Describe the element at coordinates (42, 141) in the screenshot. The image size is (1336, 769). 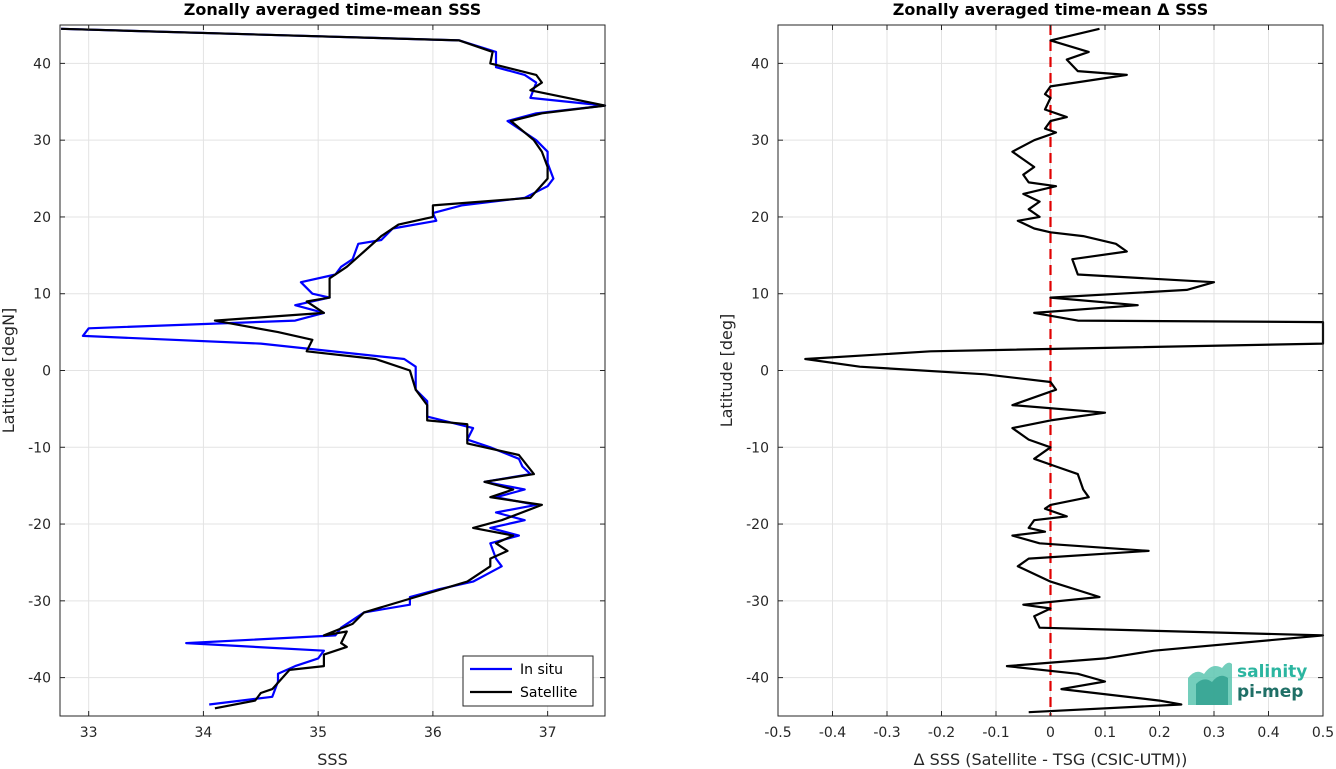
I see `left-y-tick-label: 30` at that location.